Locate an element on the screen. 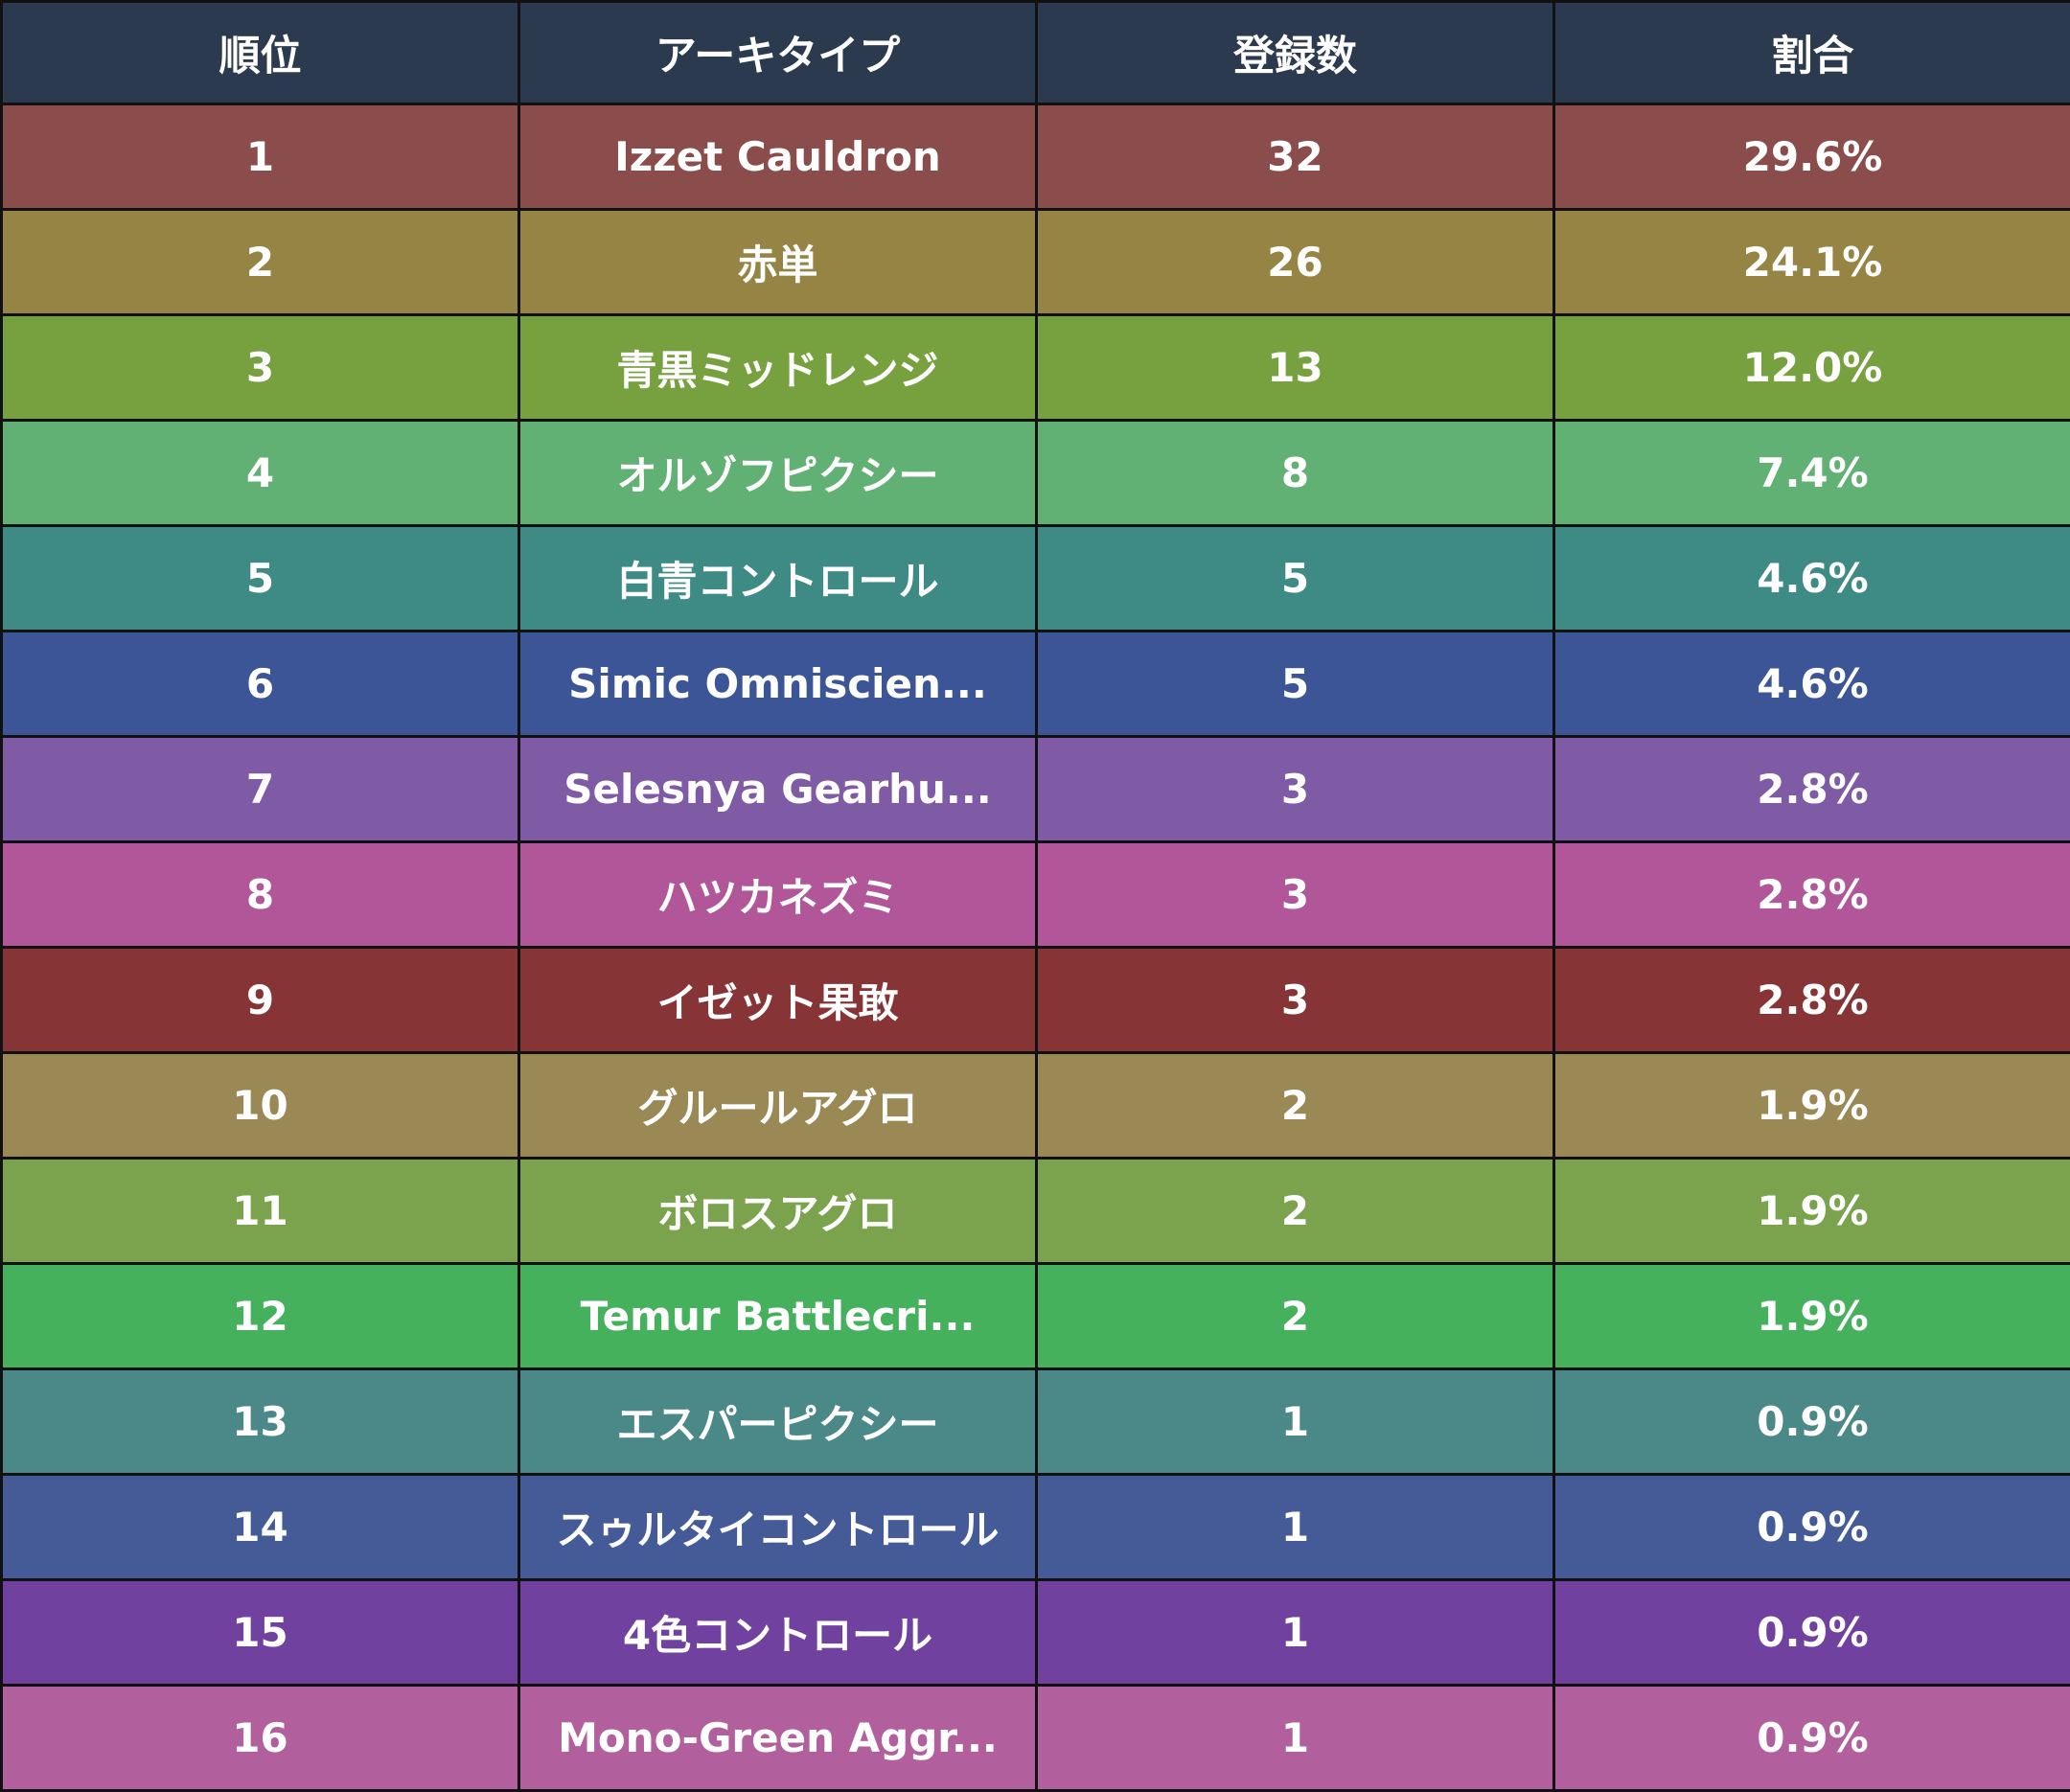 This screenshot has height=1792, width=2070. count-cell: 26 is located at coordinates (1295, 262).